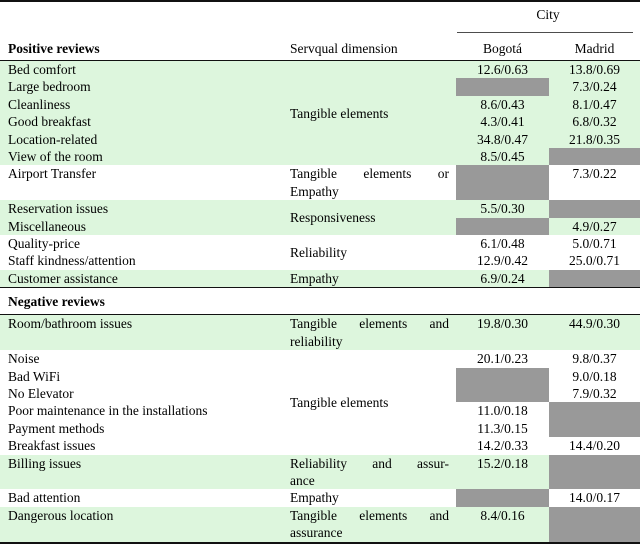  What do you see at coordinates (143, 104) in the screenshot?
I see `review-label: Cleanliness` at bounding box center [143, 104].